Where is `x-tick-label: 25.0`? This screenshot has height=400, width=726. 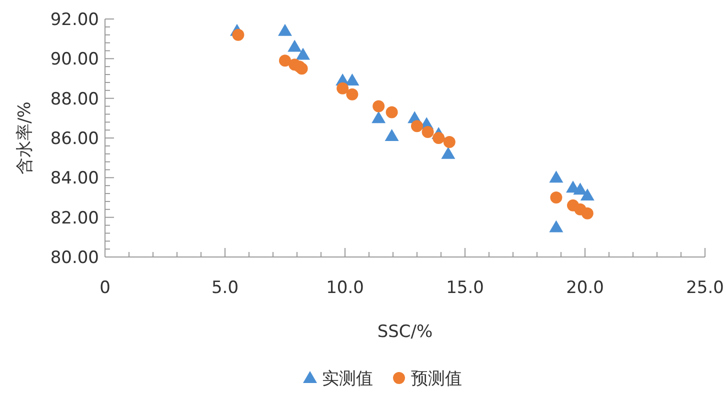
x-tick-label: 25.0 is located at coordinates (705, 288).